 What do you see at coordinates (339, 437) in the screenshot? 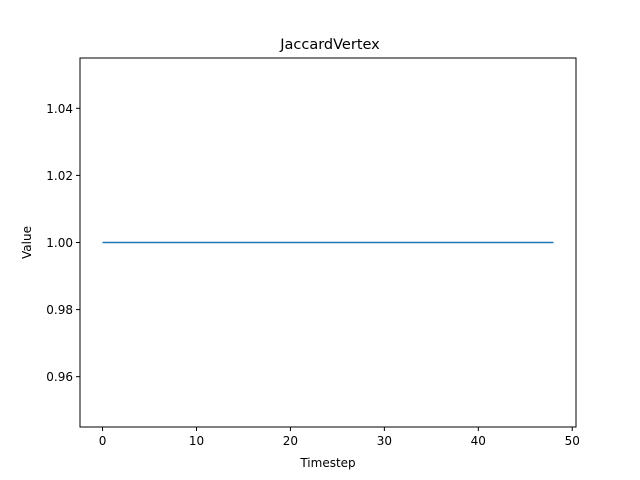
I see `x-axis: 0 10 20 30 40 50` at bounding box center [339, 437].